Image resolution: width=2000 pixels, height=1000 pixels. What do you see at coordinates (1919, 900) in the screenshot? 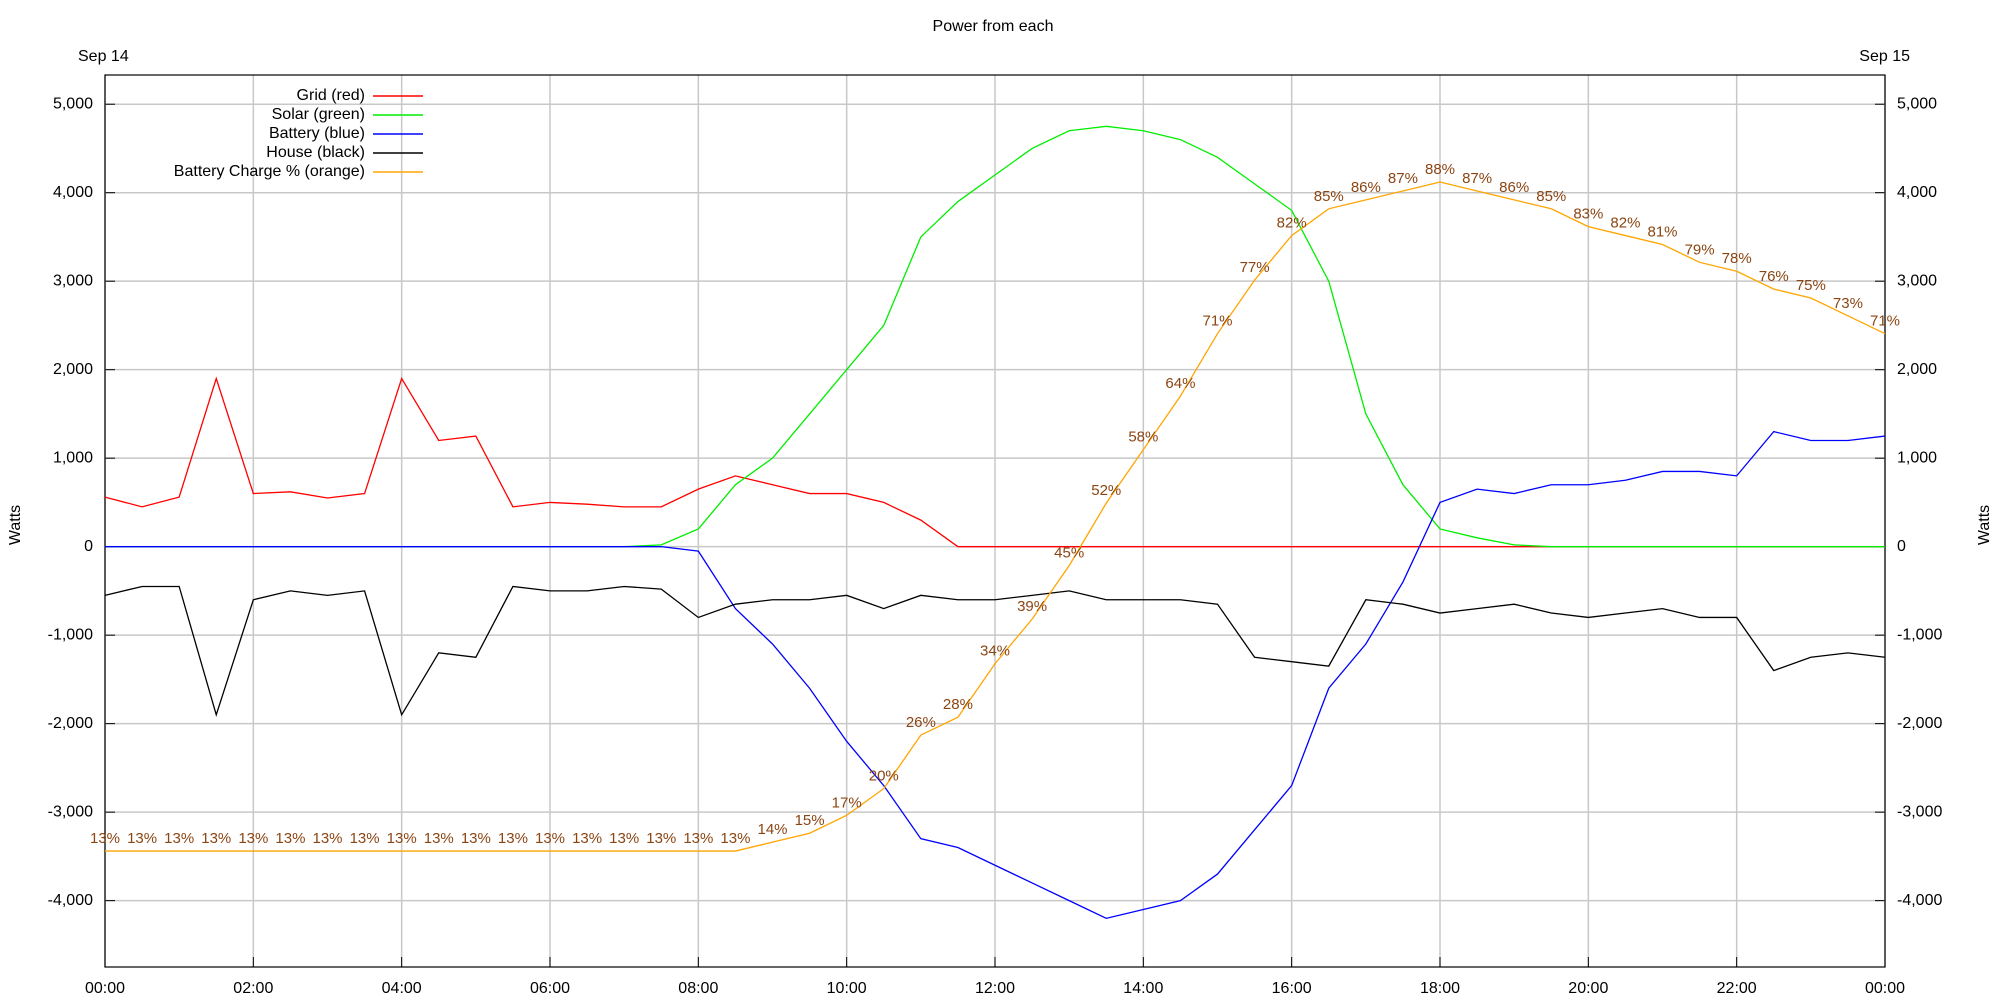
I see `y2-tick-label: -4,000` at bounding box center [1919, 900].